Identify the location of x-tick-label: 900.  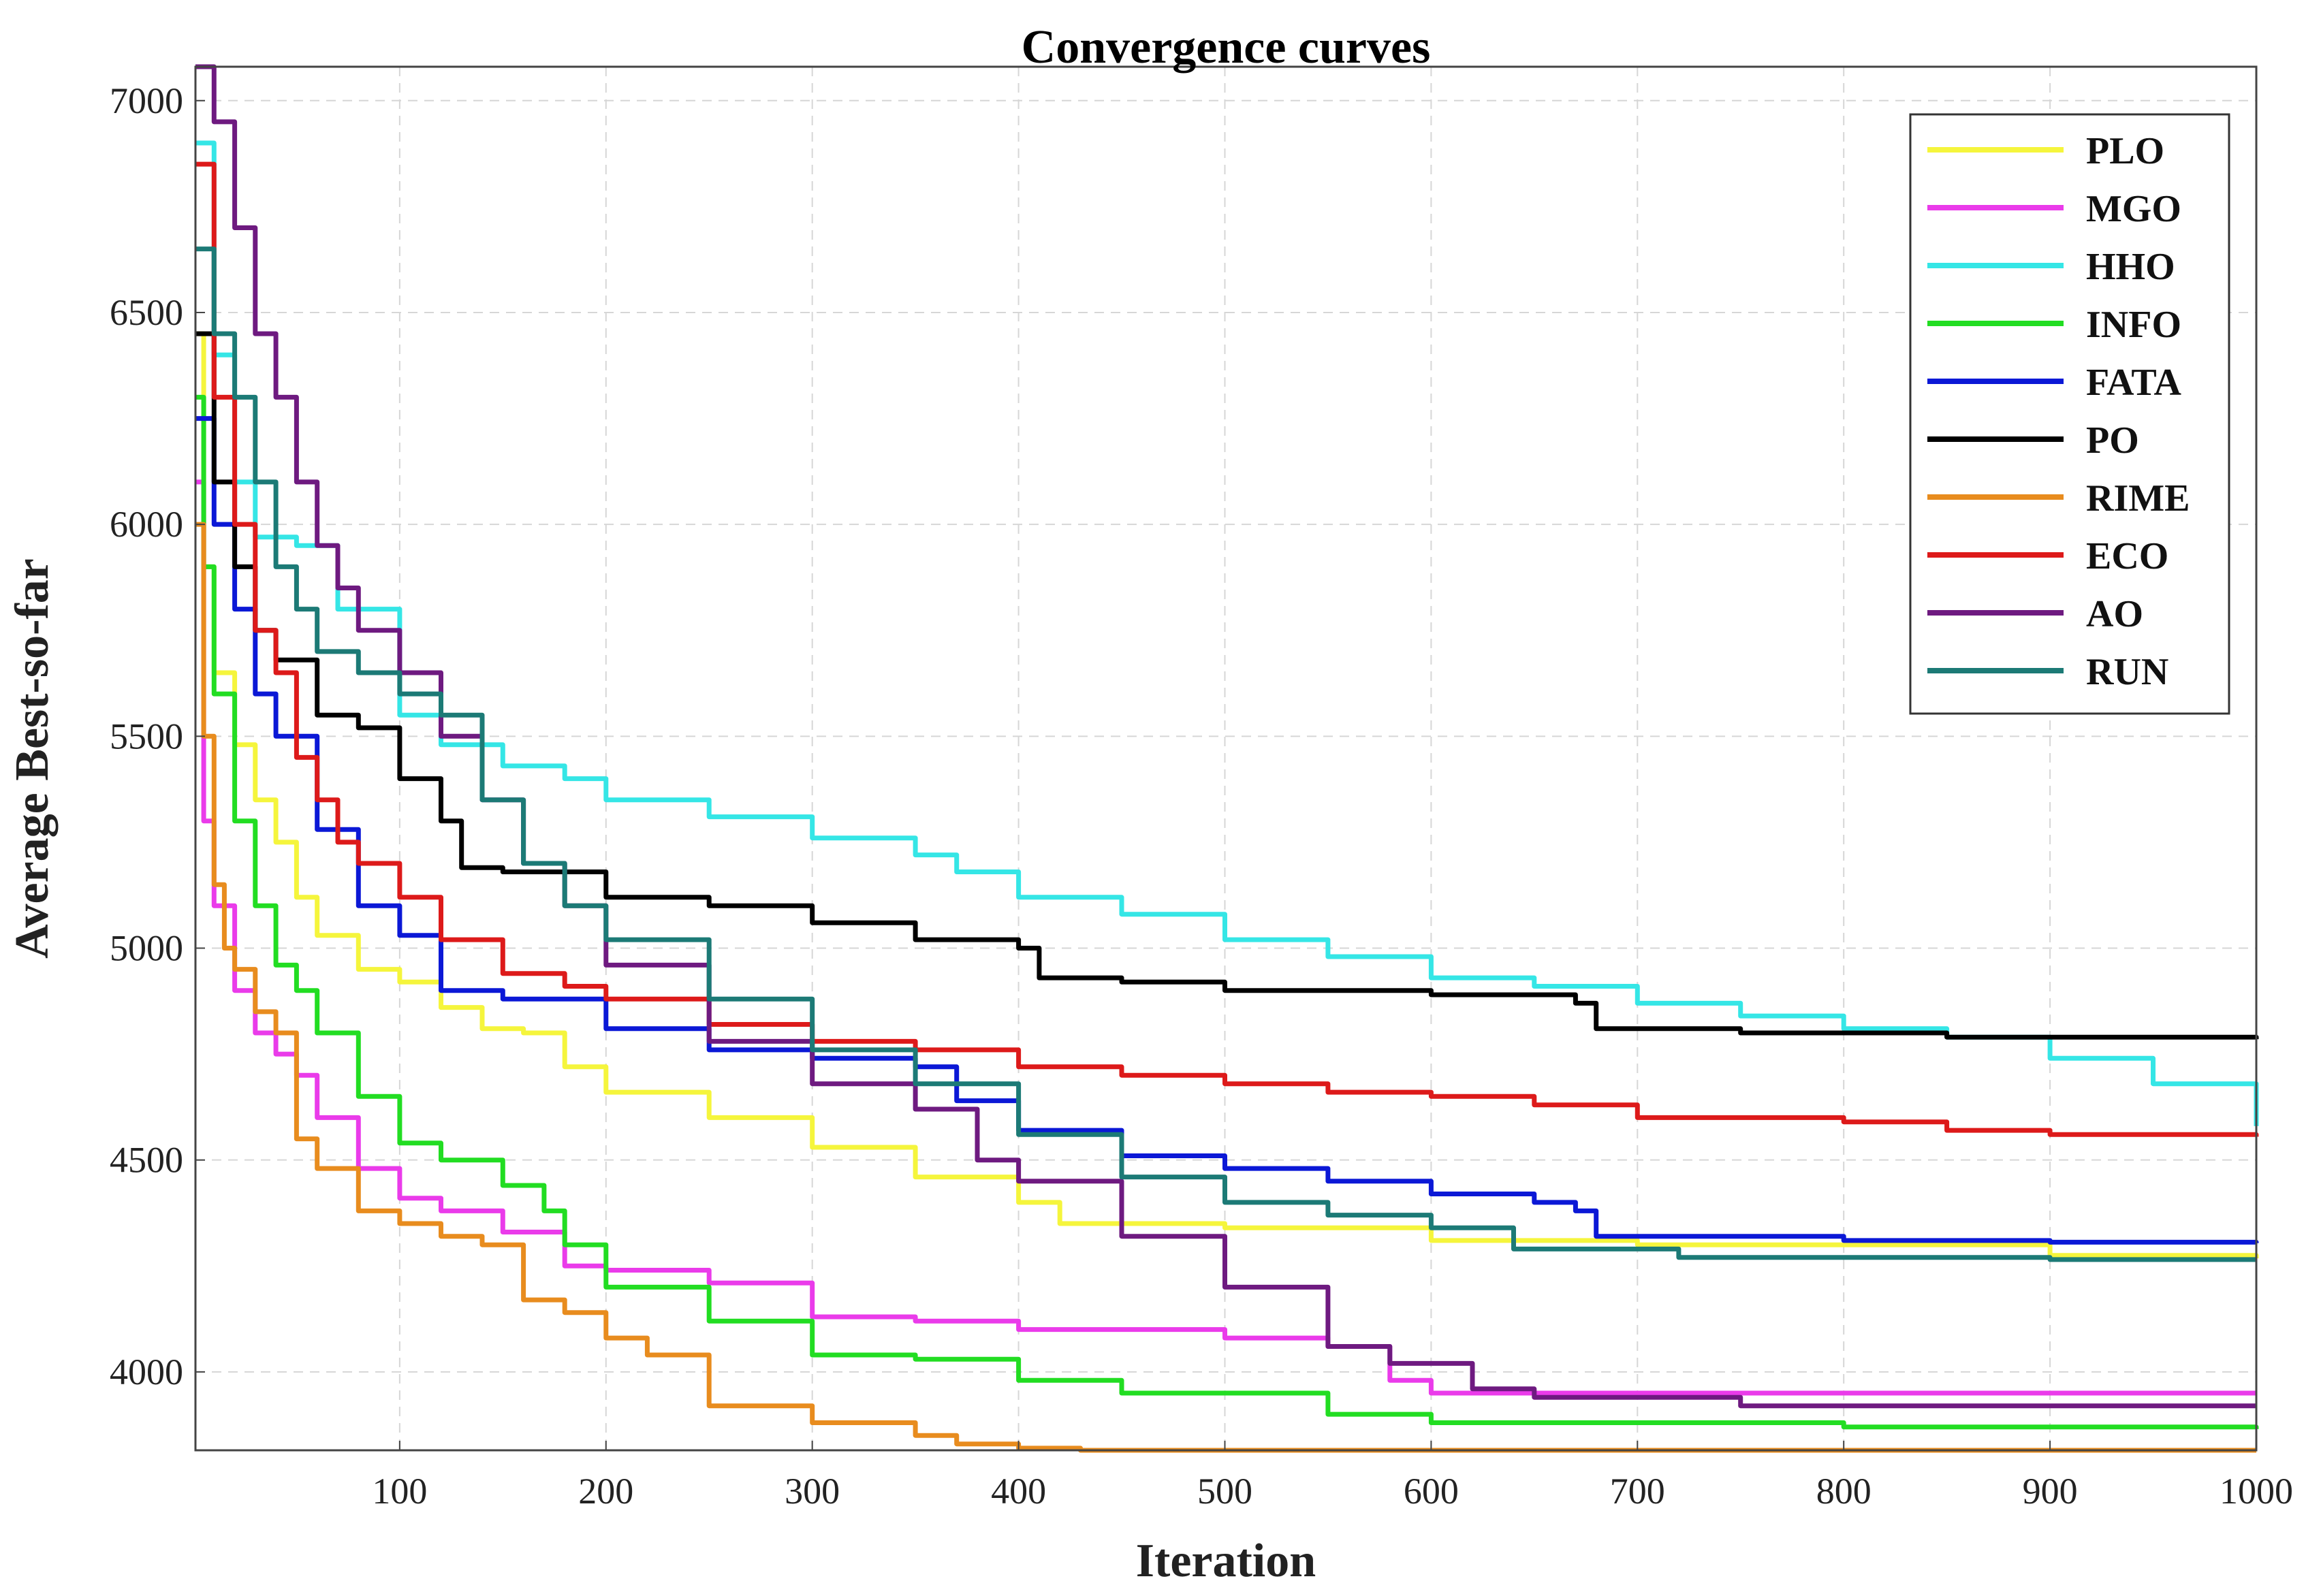
(2050, 1492).